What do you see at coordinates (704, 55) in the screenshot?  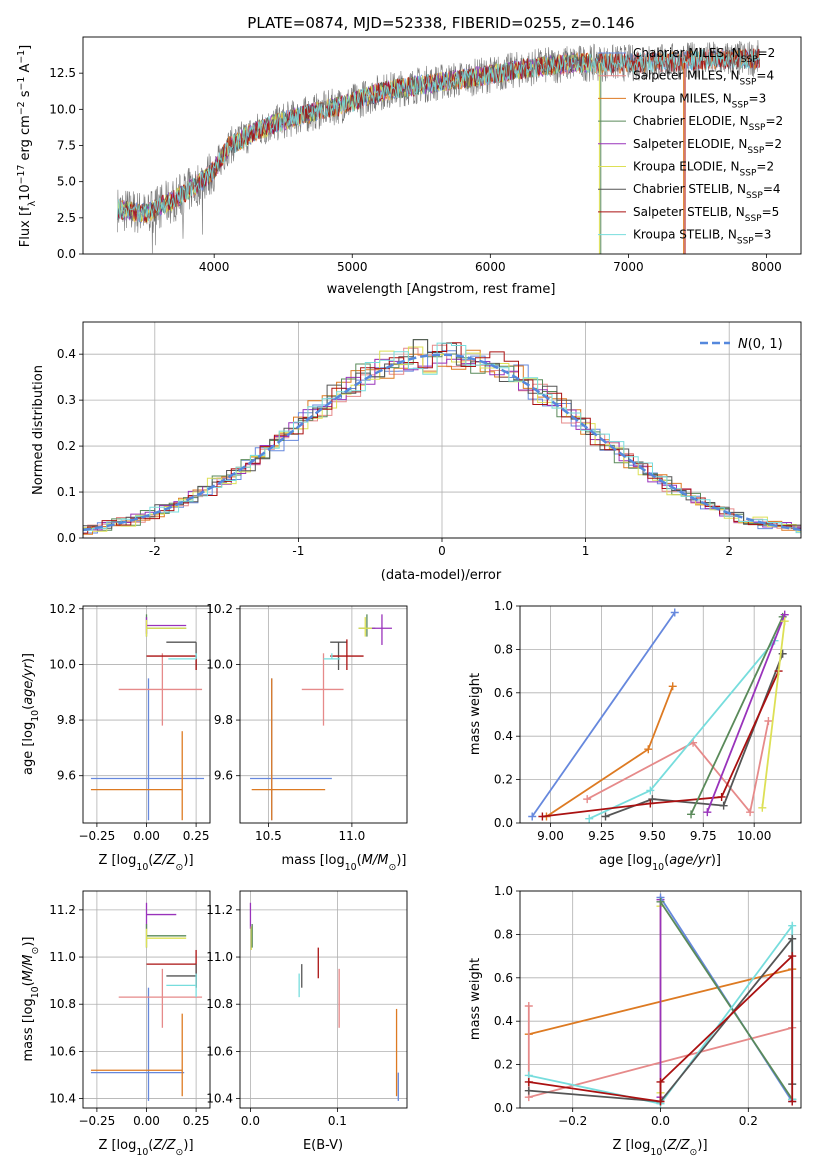 I see `legend-entry: Chabrier MILES, NSSP=2` at bounding box center [704, 55].